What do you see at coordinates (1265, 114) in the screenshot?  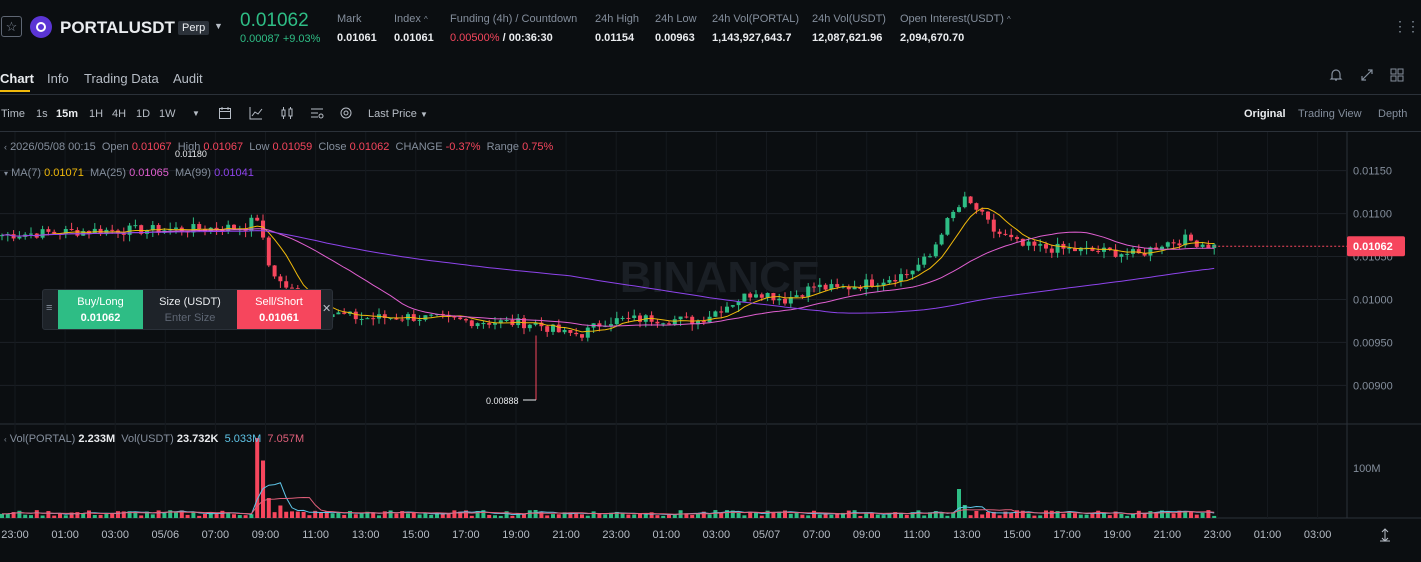 I see `view-original: Original` at bounding box center [1265, 114].